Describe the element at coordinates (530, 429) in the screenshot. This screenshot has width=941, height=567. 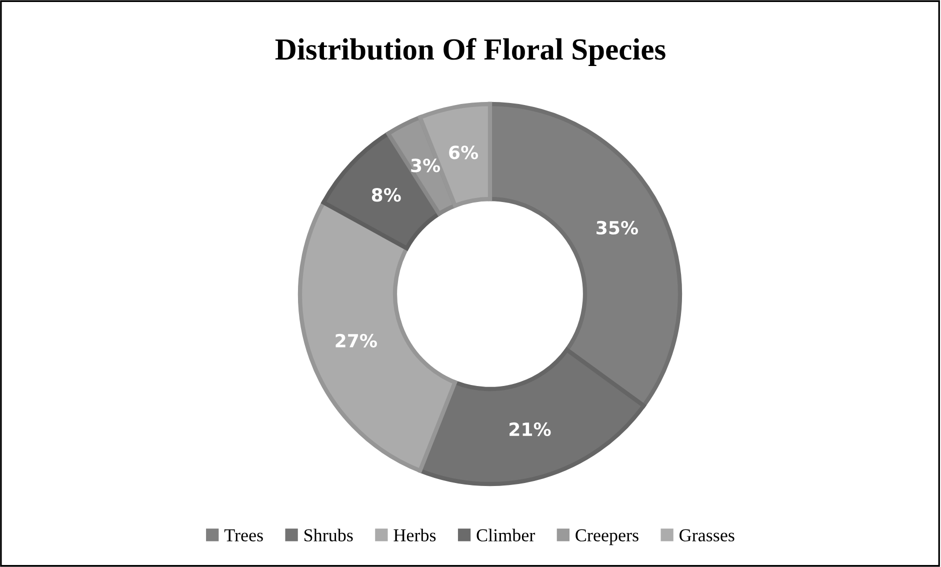
I see `data-label: 21%` at that location.